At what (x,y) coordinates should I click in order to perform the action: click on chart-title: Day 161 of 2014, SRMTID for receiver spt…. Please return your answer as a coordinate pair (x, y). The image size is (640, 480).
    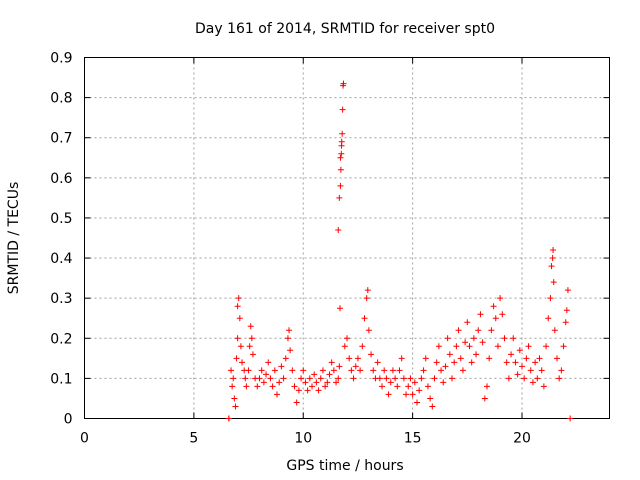
    Looking at the image, I should click on (345, 29).